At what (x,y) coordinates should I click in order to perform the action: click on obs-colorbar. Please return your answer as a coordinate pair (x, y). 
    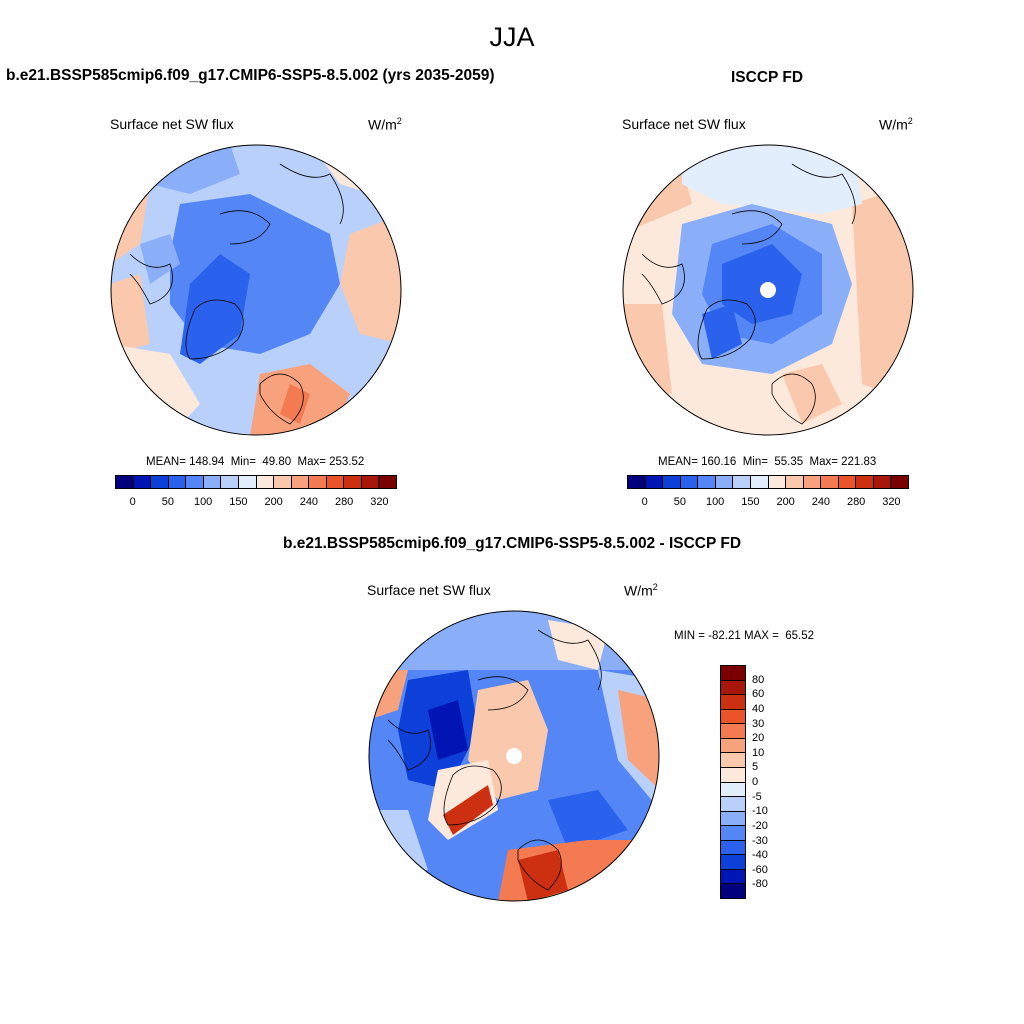
    Looking at the image, I should click on (768, 482).